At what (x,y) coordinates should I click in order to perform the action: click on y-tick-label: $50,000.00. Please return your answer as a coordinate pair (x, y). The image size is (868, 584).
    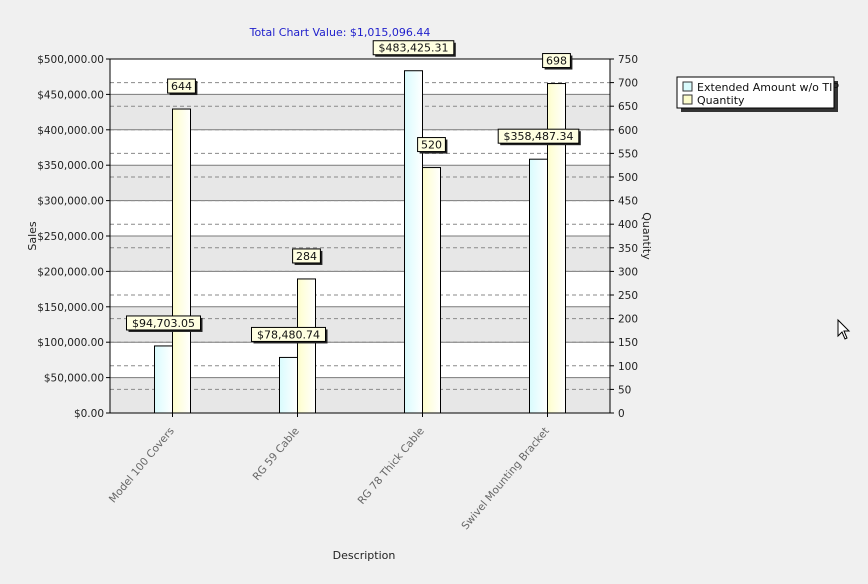
    Looking at the image, I should click on (74, 379).